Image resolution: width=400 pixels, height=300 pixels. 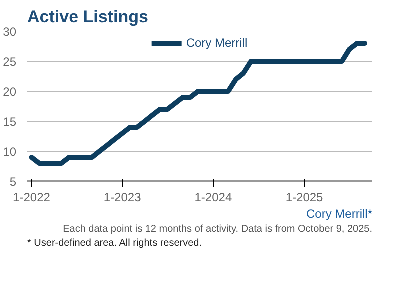 What do you see at coordinates (88, 17) in the screenshot?
I see `chart-title: Active Listings` at bounding box center [88, 17].